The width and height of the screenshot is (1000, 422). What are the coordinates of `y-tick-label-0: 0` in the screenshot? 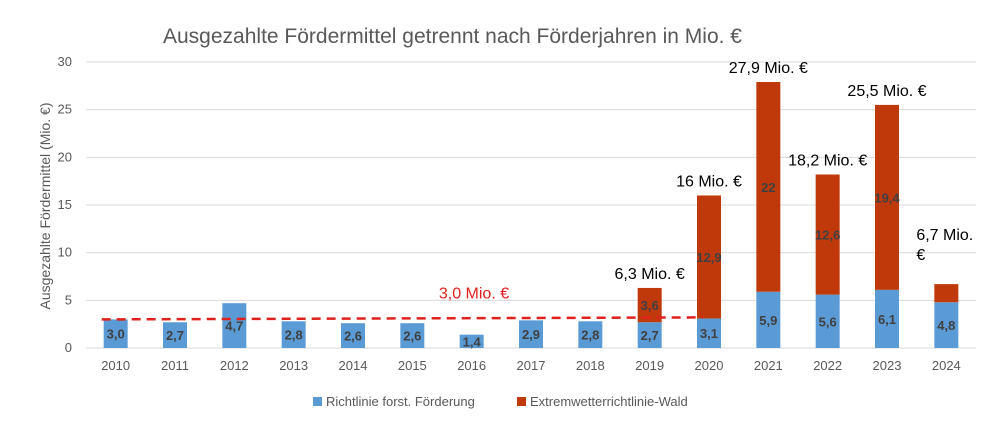 It's located at (68, 347).